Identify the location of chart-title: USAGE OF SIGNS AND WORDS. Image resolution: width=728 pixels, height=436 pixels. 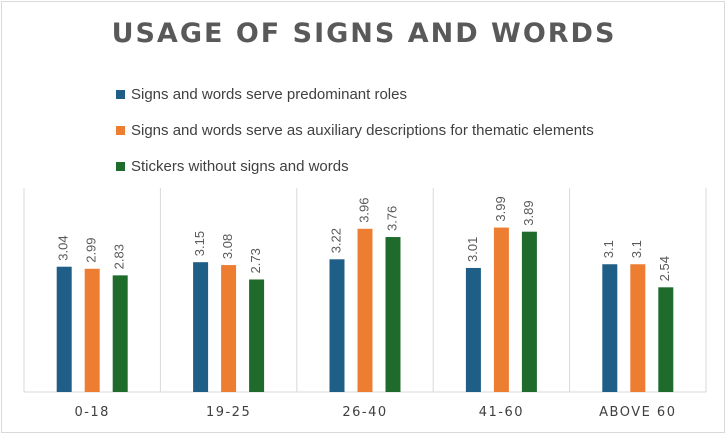
(364, 33).